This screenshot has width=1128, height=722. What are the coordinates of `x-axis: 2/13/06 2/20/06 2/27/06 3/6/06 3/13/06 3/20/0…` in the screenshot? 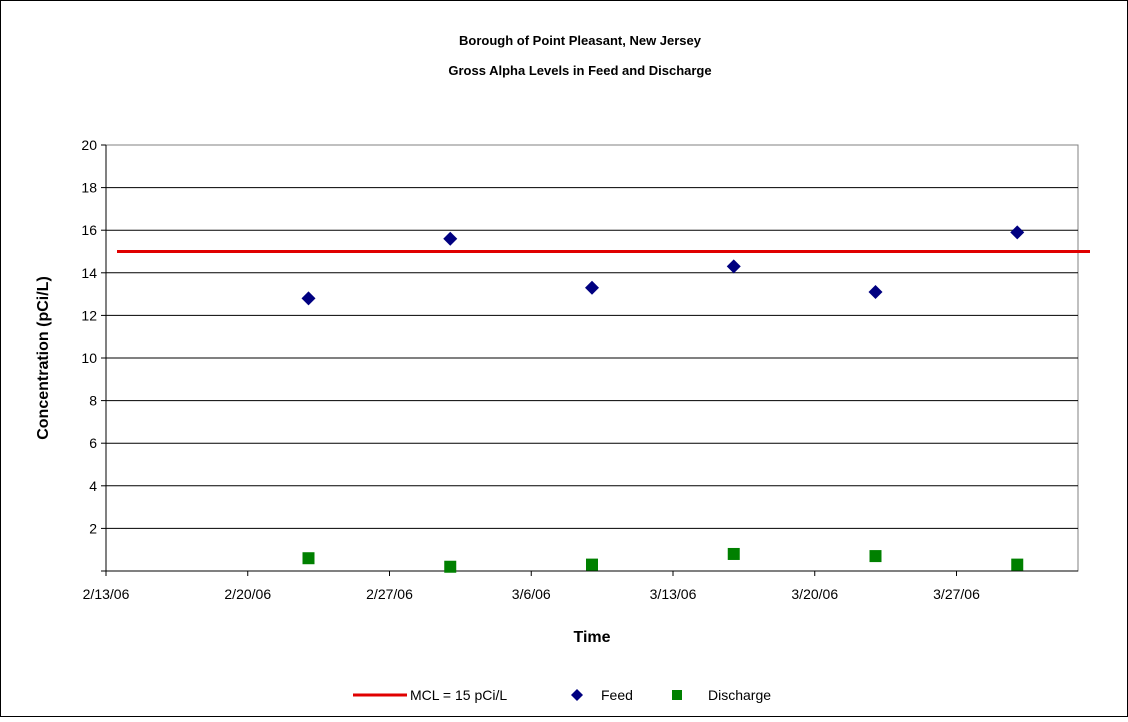 It's located at (580, 586).